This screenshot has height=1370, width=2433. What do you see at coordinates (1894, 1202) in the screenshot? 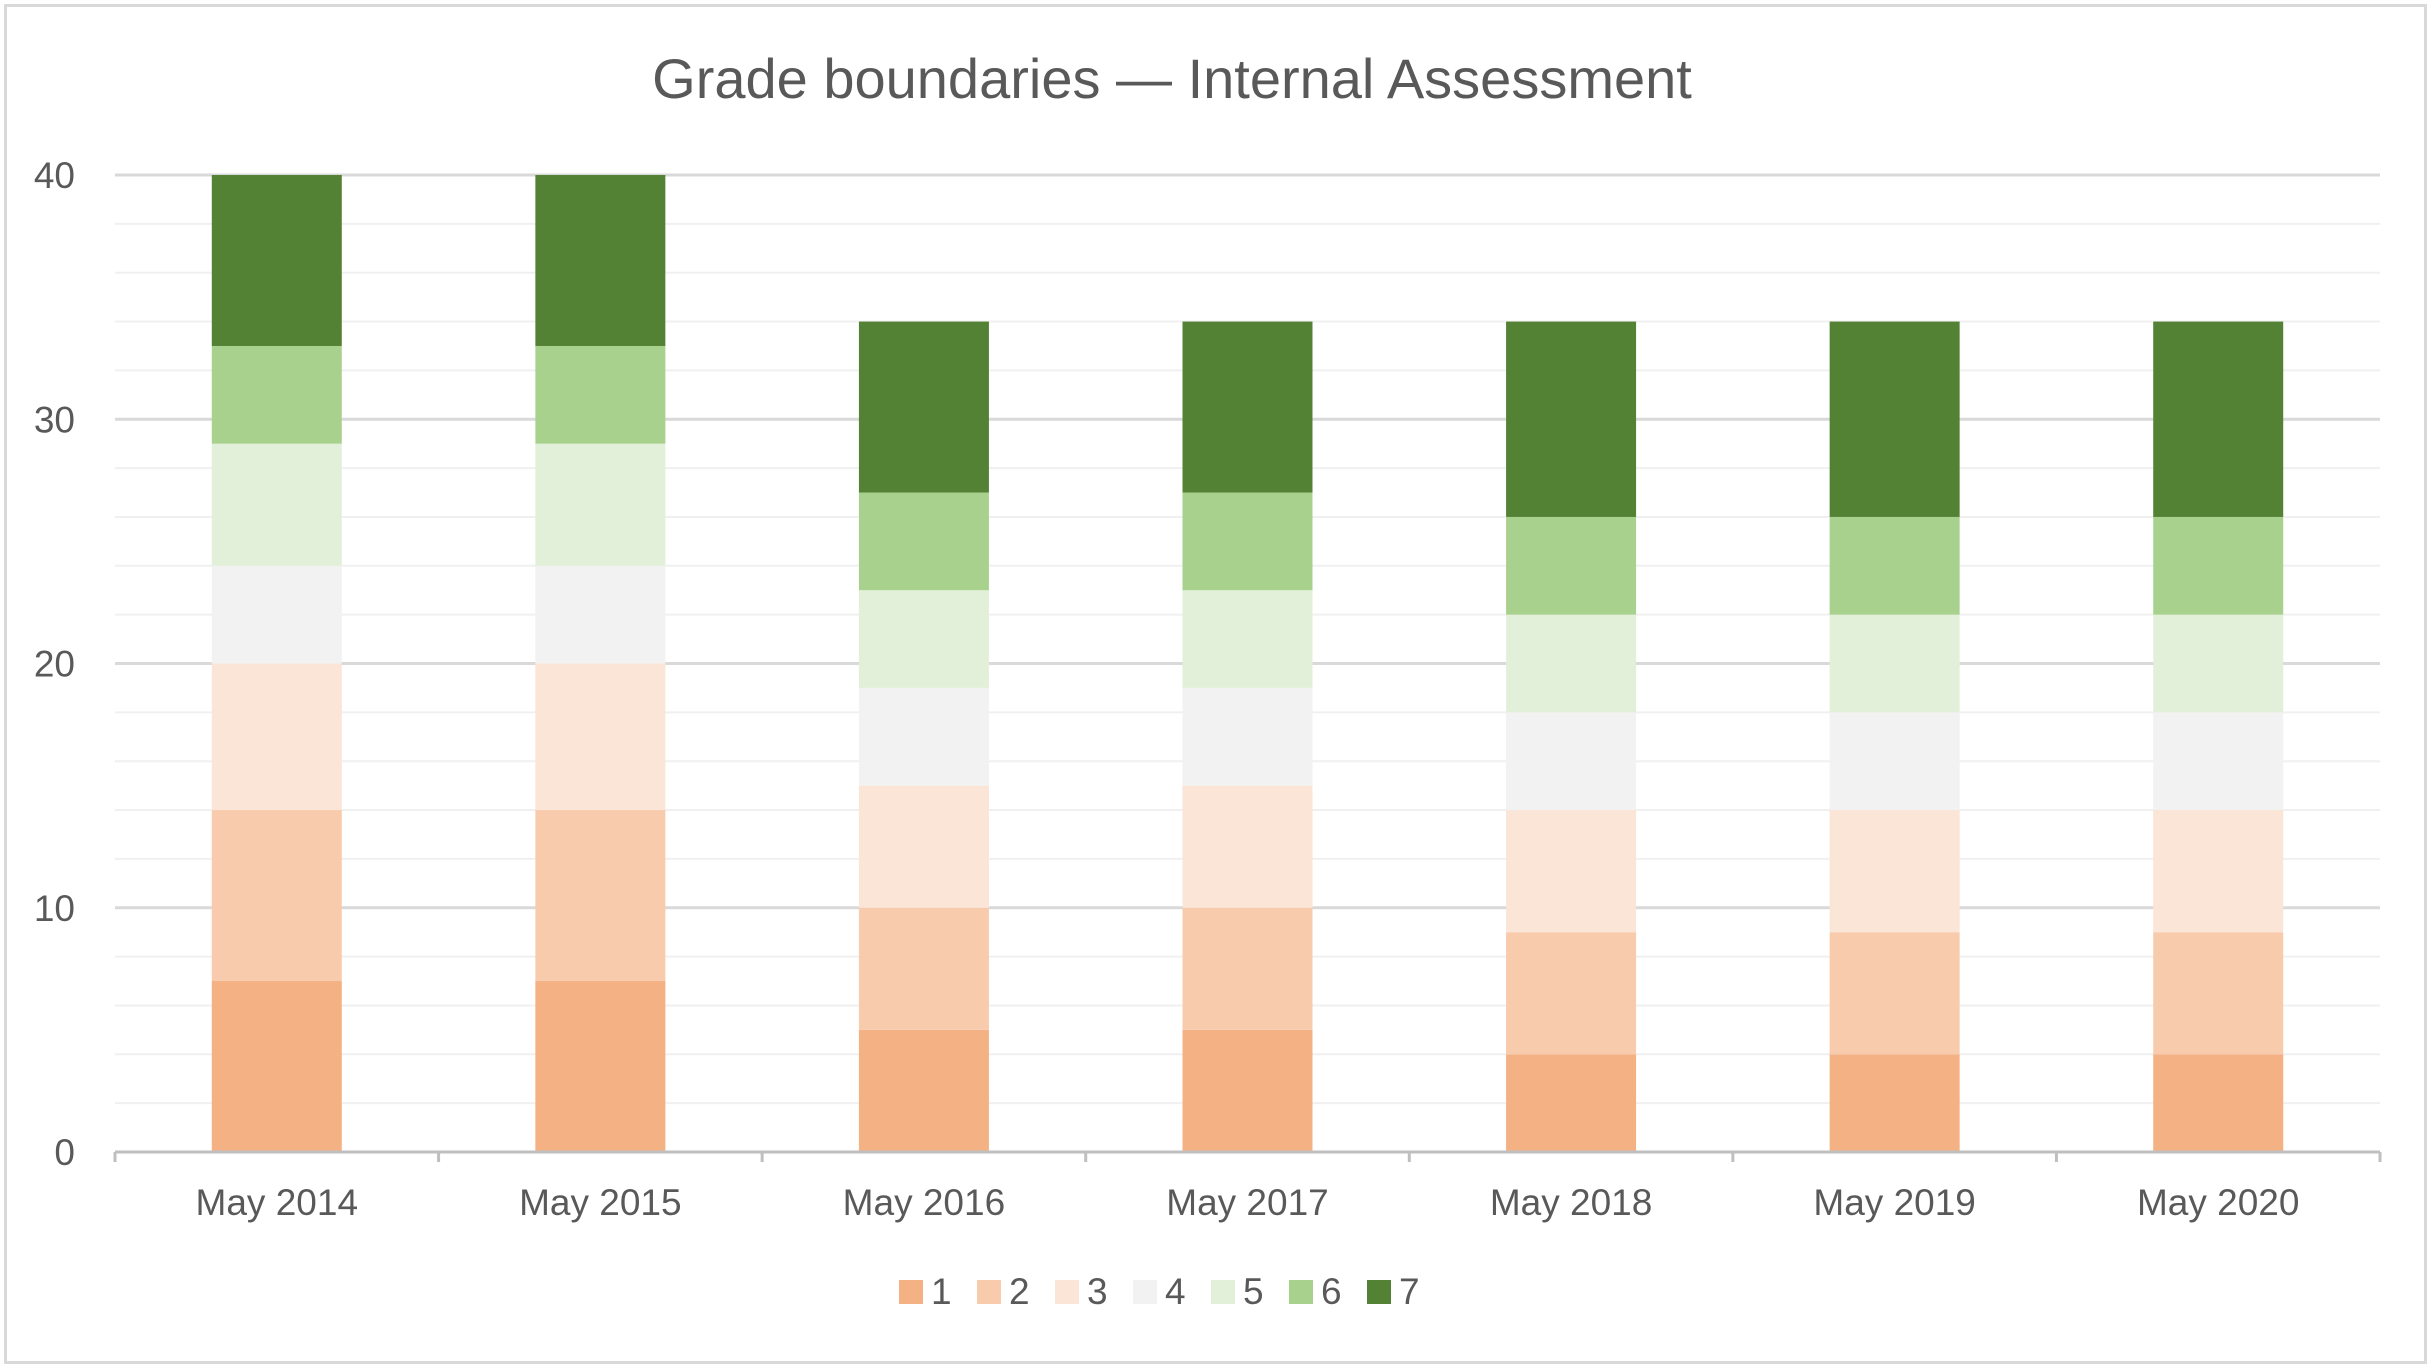
I see `x-tick-label: May 2019` at bounding box center [1894, 1202].